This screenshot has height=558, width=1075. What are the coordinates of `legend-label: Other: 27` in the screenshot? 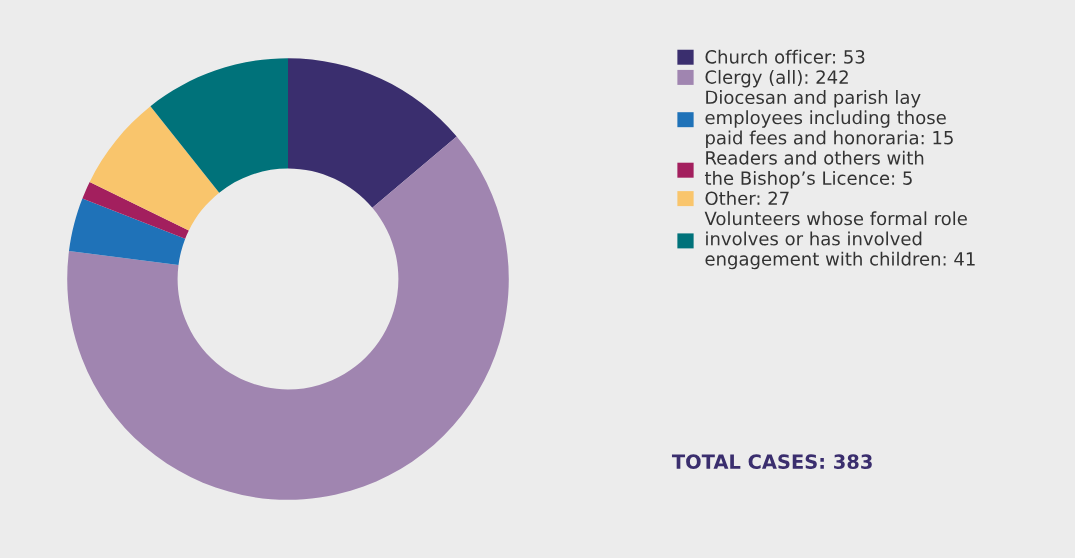 It's located at (747, 198).